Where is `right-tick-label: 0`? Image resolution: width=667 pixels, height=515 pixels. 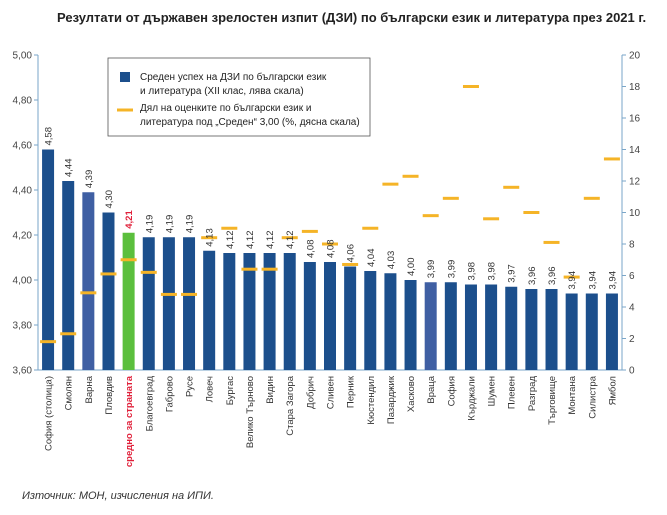
right-tick-label: 0 is located at coordinates (632, 371).